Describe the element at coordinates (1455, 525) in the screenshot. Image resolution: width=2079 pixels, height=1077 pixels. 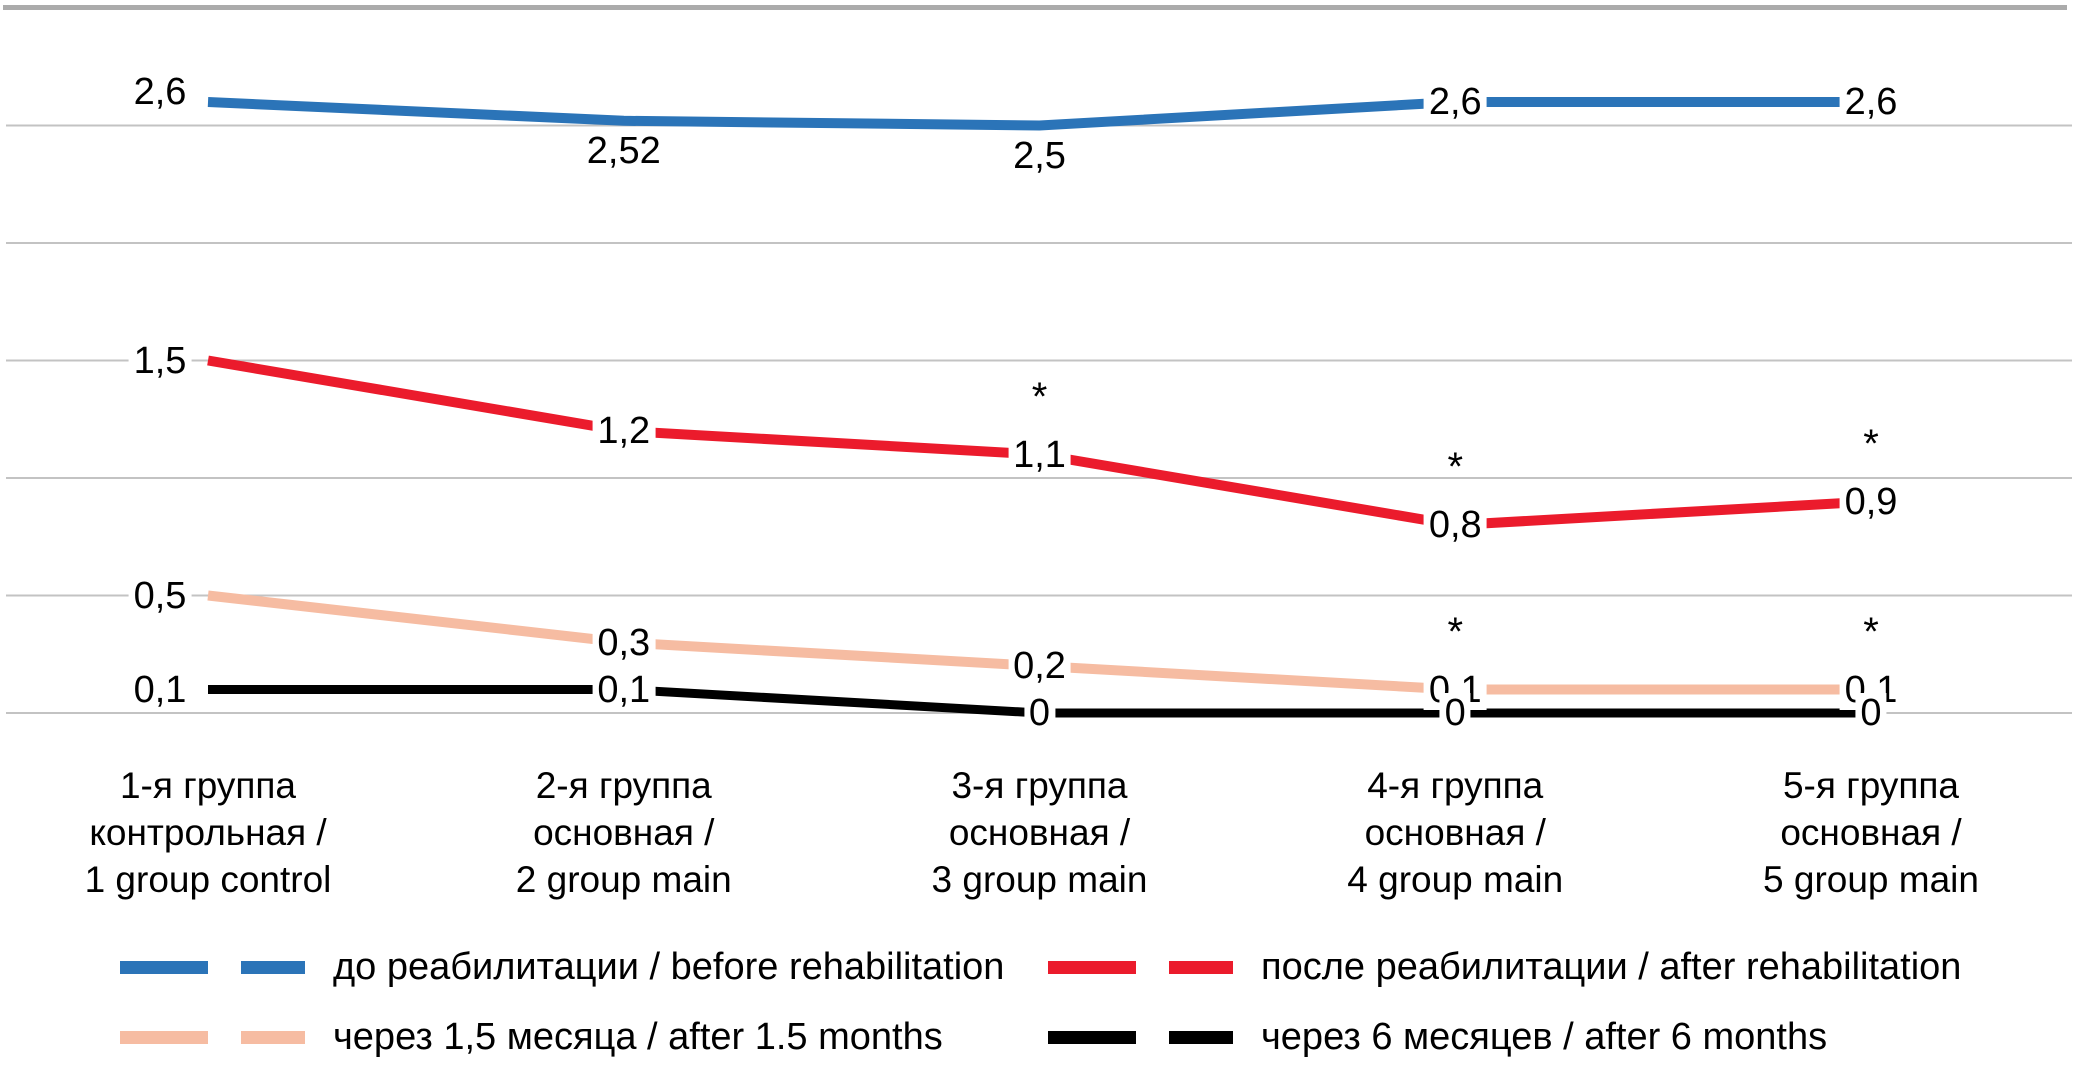
I see `data-label: 0,8` at that location.